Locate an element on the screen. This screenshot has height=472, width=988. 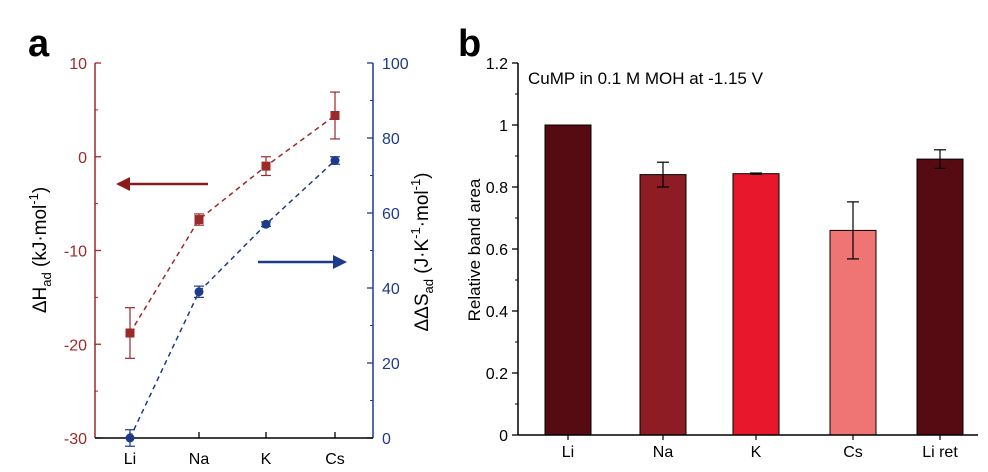
right-tick-label: 80 is located at coordinates (391, 139).